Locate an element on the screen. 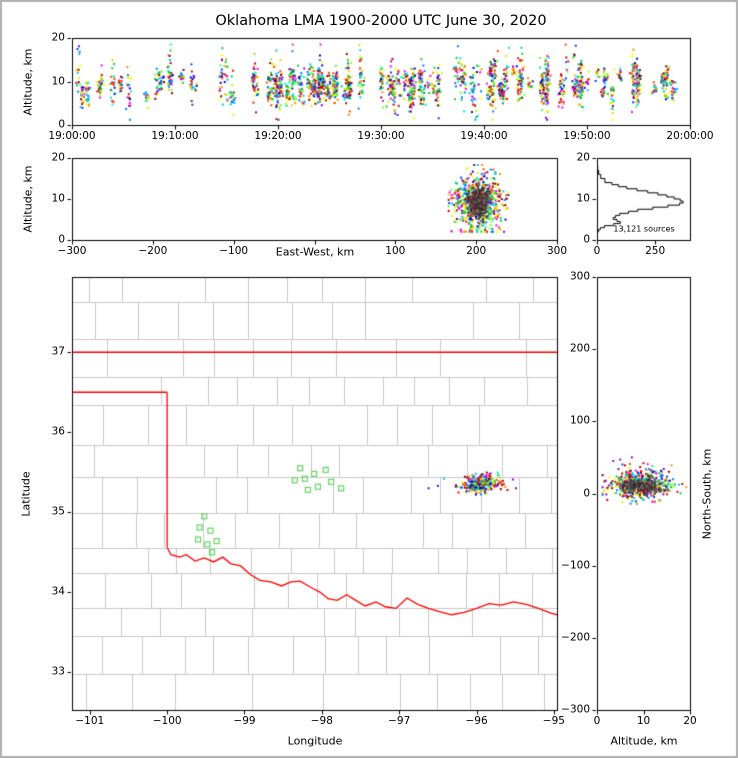 This screenshot has height=758, width=738. time-height-ylabel: Altitude, km is located at coordinates (28, 82).